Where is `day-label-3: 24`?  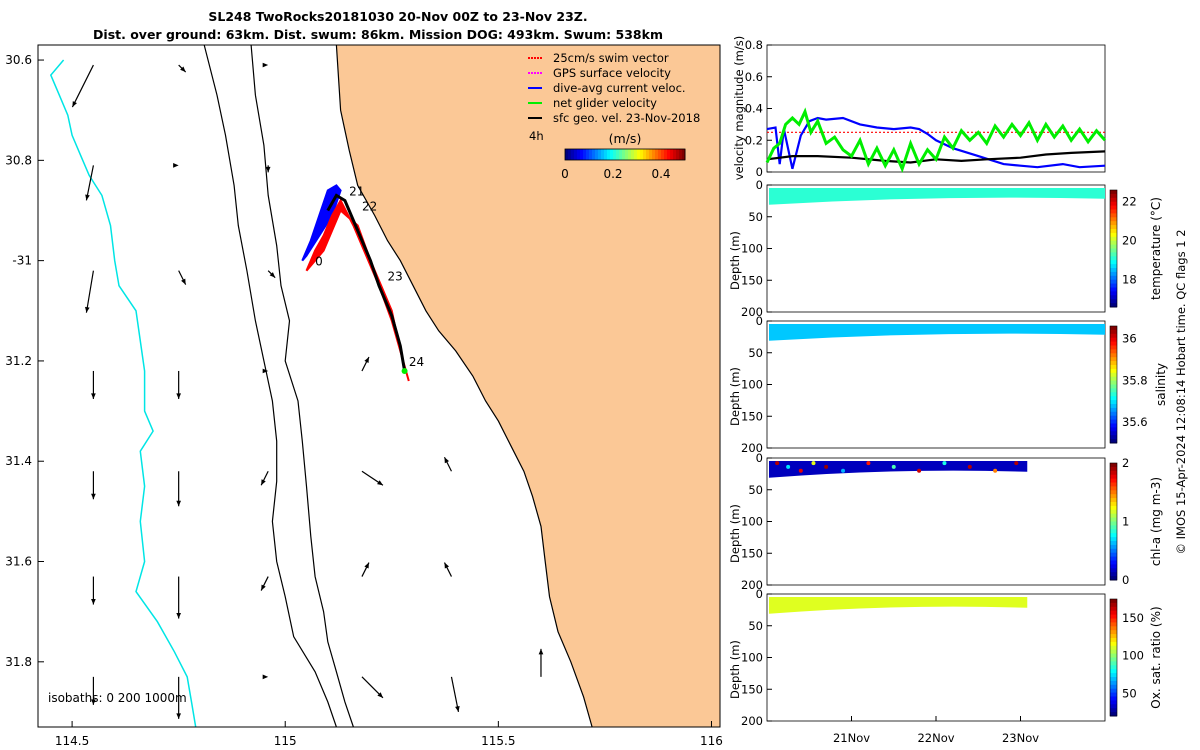 day-label-3: 24 is located at coordinates (416, 362).